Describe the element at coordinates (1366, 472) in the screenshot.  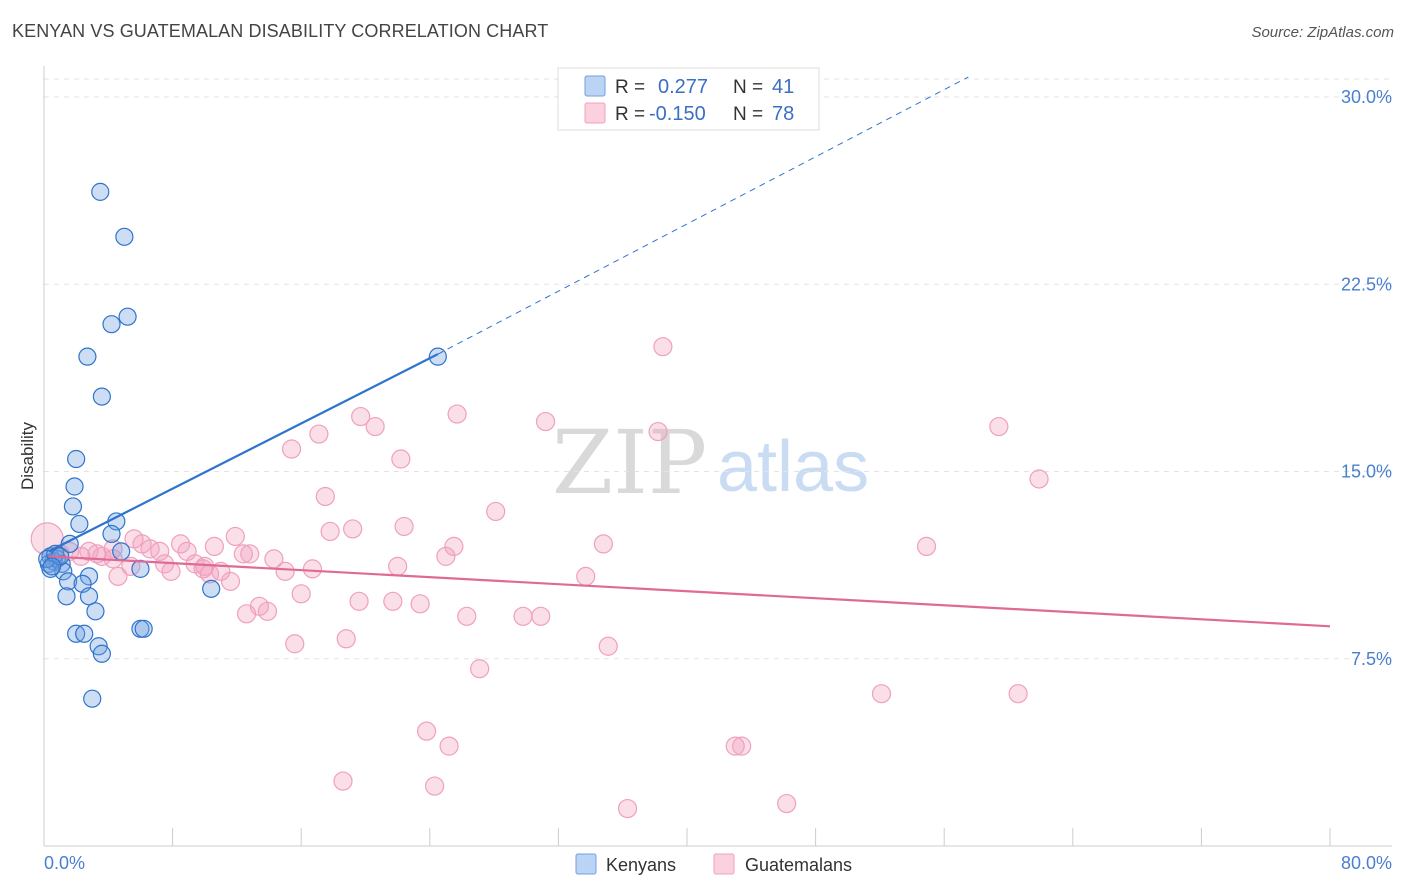
I see `y-tick-label: 15.0%` at that location.